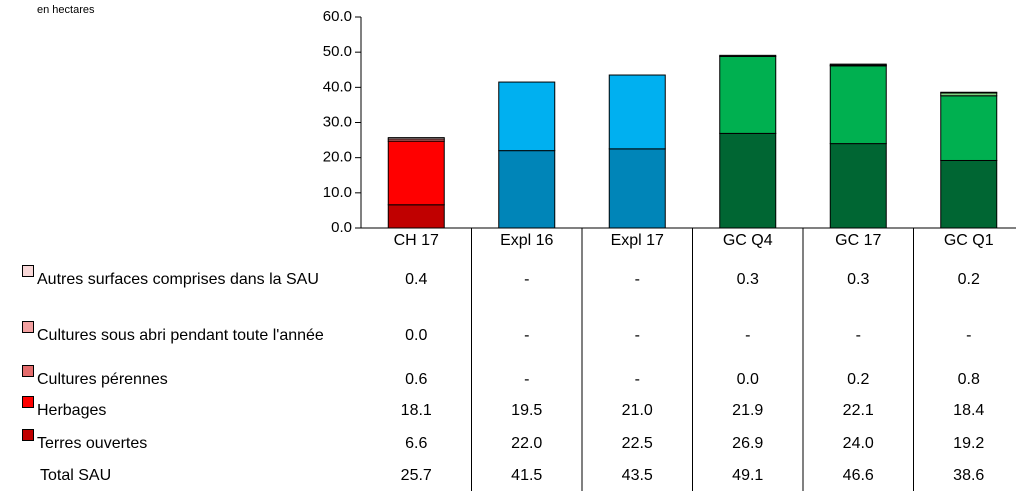 This screenshot has width=1016, height=491. I want to click on legend-entry: Cultures pérennes, so click(194, 380).